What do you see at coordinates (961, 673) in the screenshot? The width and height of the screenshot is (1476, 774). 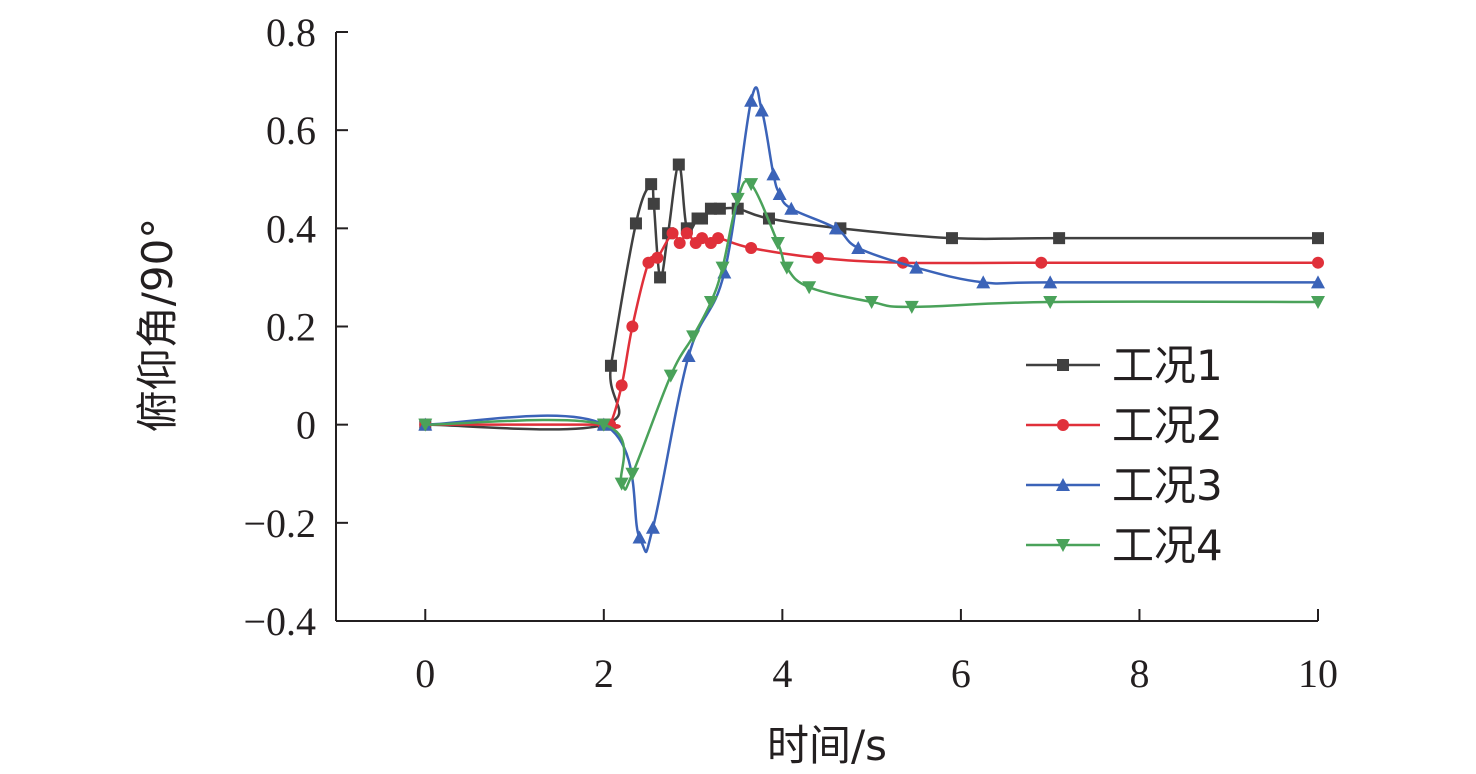 I see `x-tick-label: 6` at bounding box center [961, 673].